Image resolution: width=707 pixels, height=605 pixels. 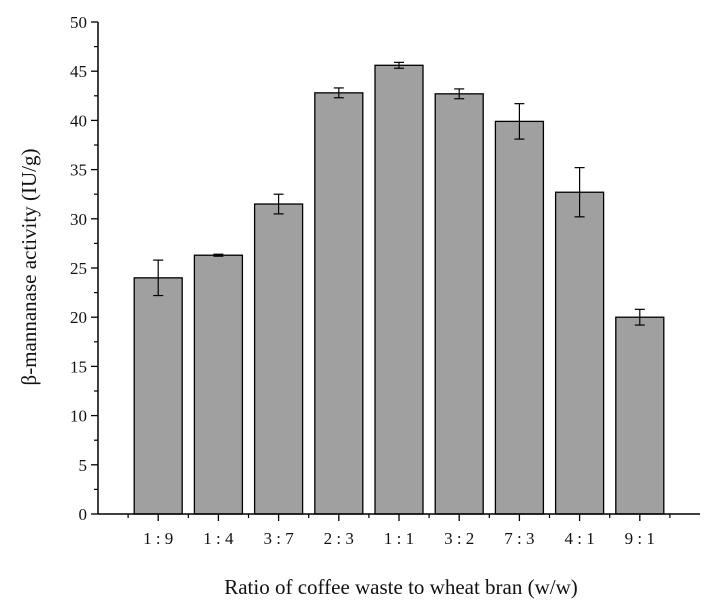 I want to click on x-tick-label: 7 : 3, so click(x=519, y=538).